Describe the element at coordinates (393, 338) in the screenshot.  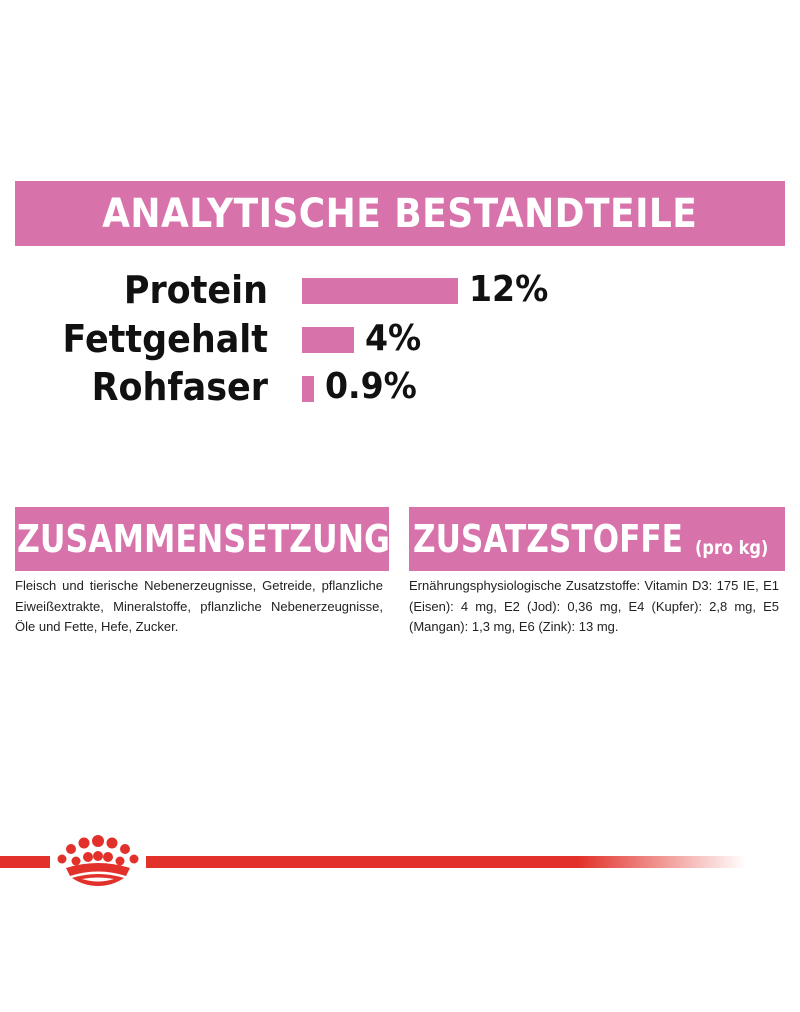
I see `nutrient-value-fat: 4%` at that location.